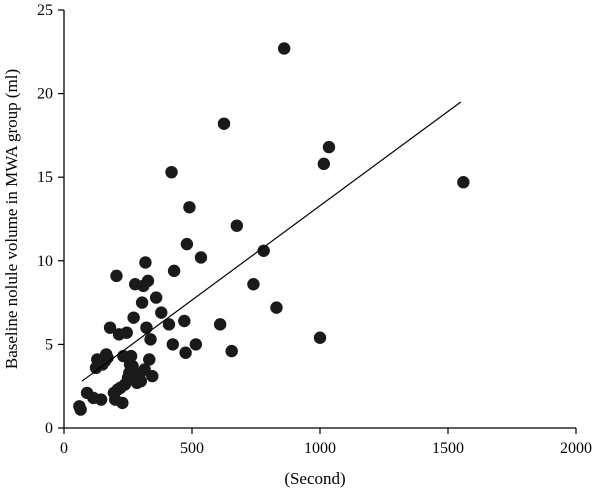 The width and height of the screenshot is (600, 491). I want to click on y-tick-label: 25, so click(45, 10).